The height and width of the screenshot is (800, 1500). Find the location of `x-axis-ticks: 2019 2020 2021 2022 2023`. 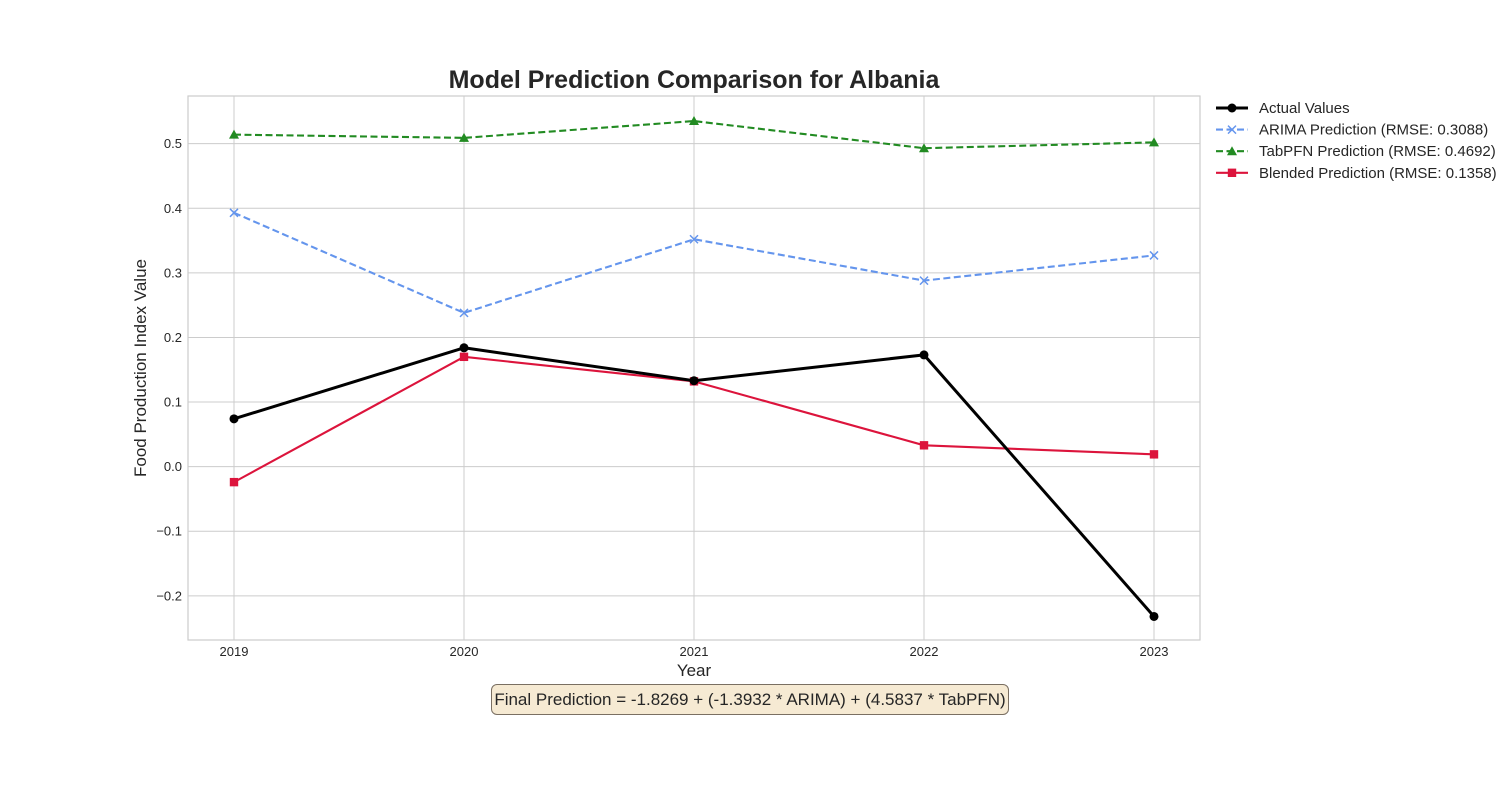

x-axis-ticks: 2019 2020 2021 2022 2023 is located at coordinates (694, 651).